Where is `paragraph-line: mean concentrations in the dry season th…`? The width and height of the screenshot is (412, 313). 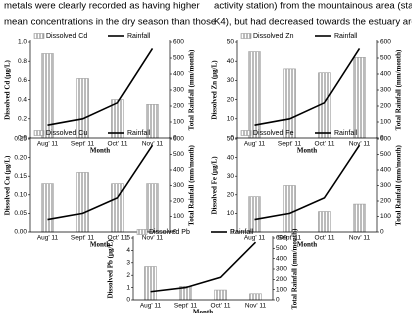 paragraph-line: mean concentrations in the dry season th… is located at coordinates (110, 22).